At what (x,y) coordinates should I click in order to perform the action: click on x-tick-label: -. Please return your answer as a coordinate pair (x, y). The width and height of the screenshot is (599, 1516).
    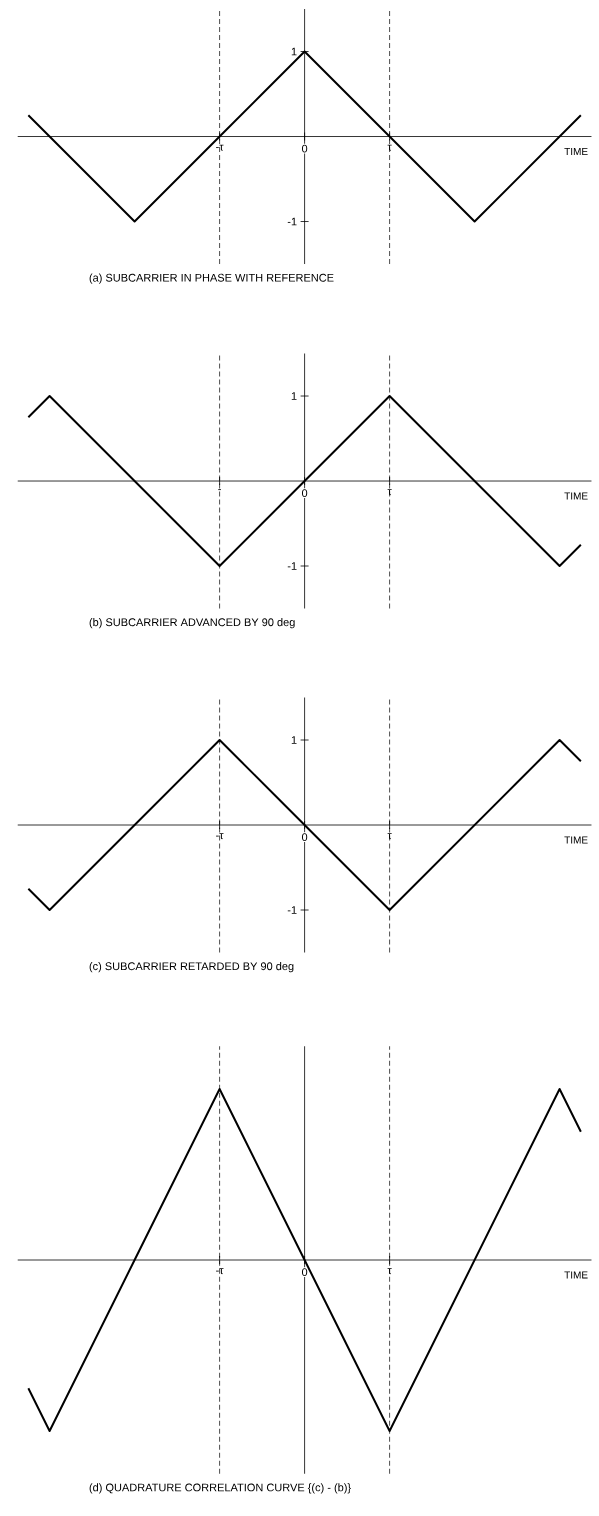
    Looking at the image, I should click on (219, 490).